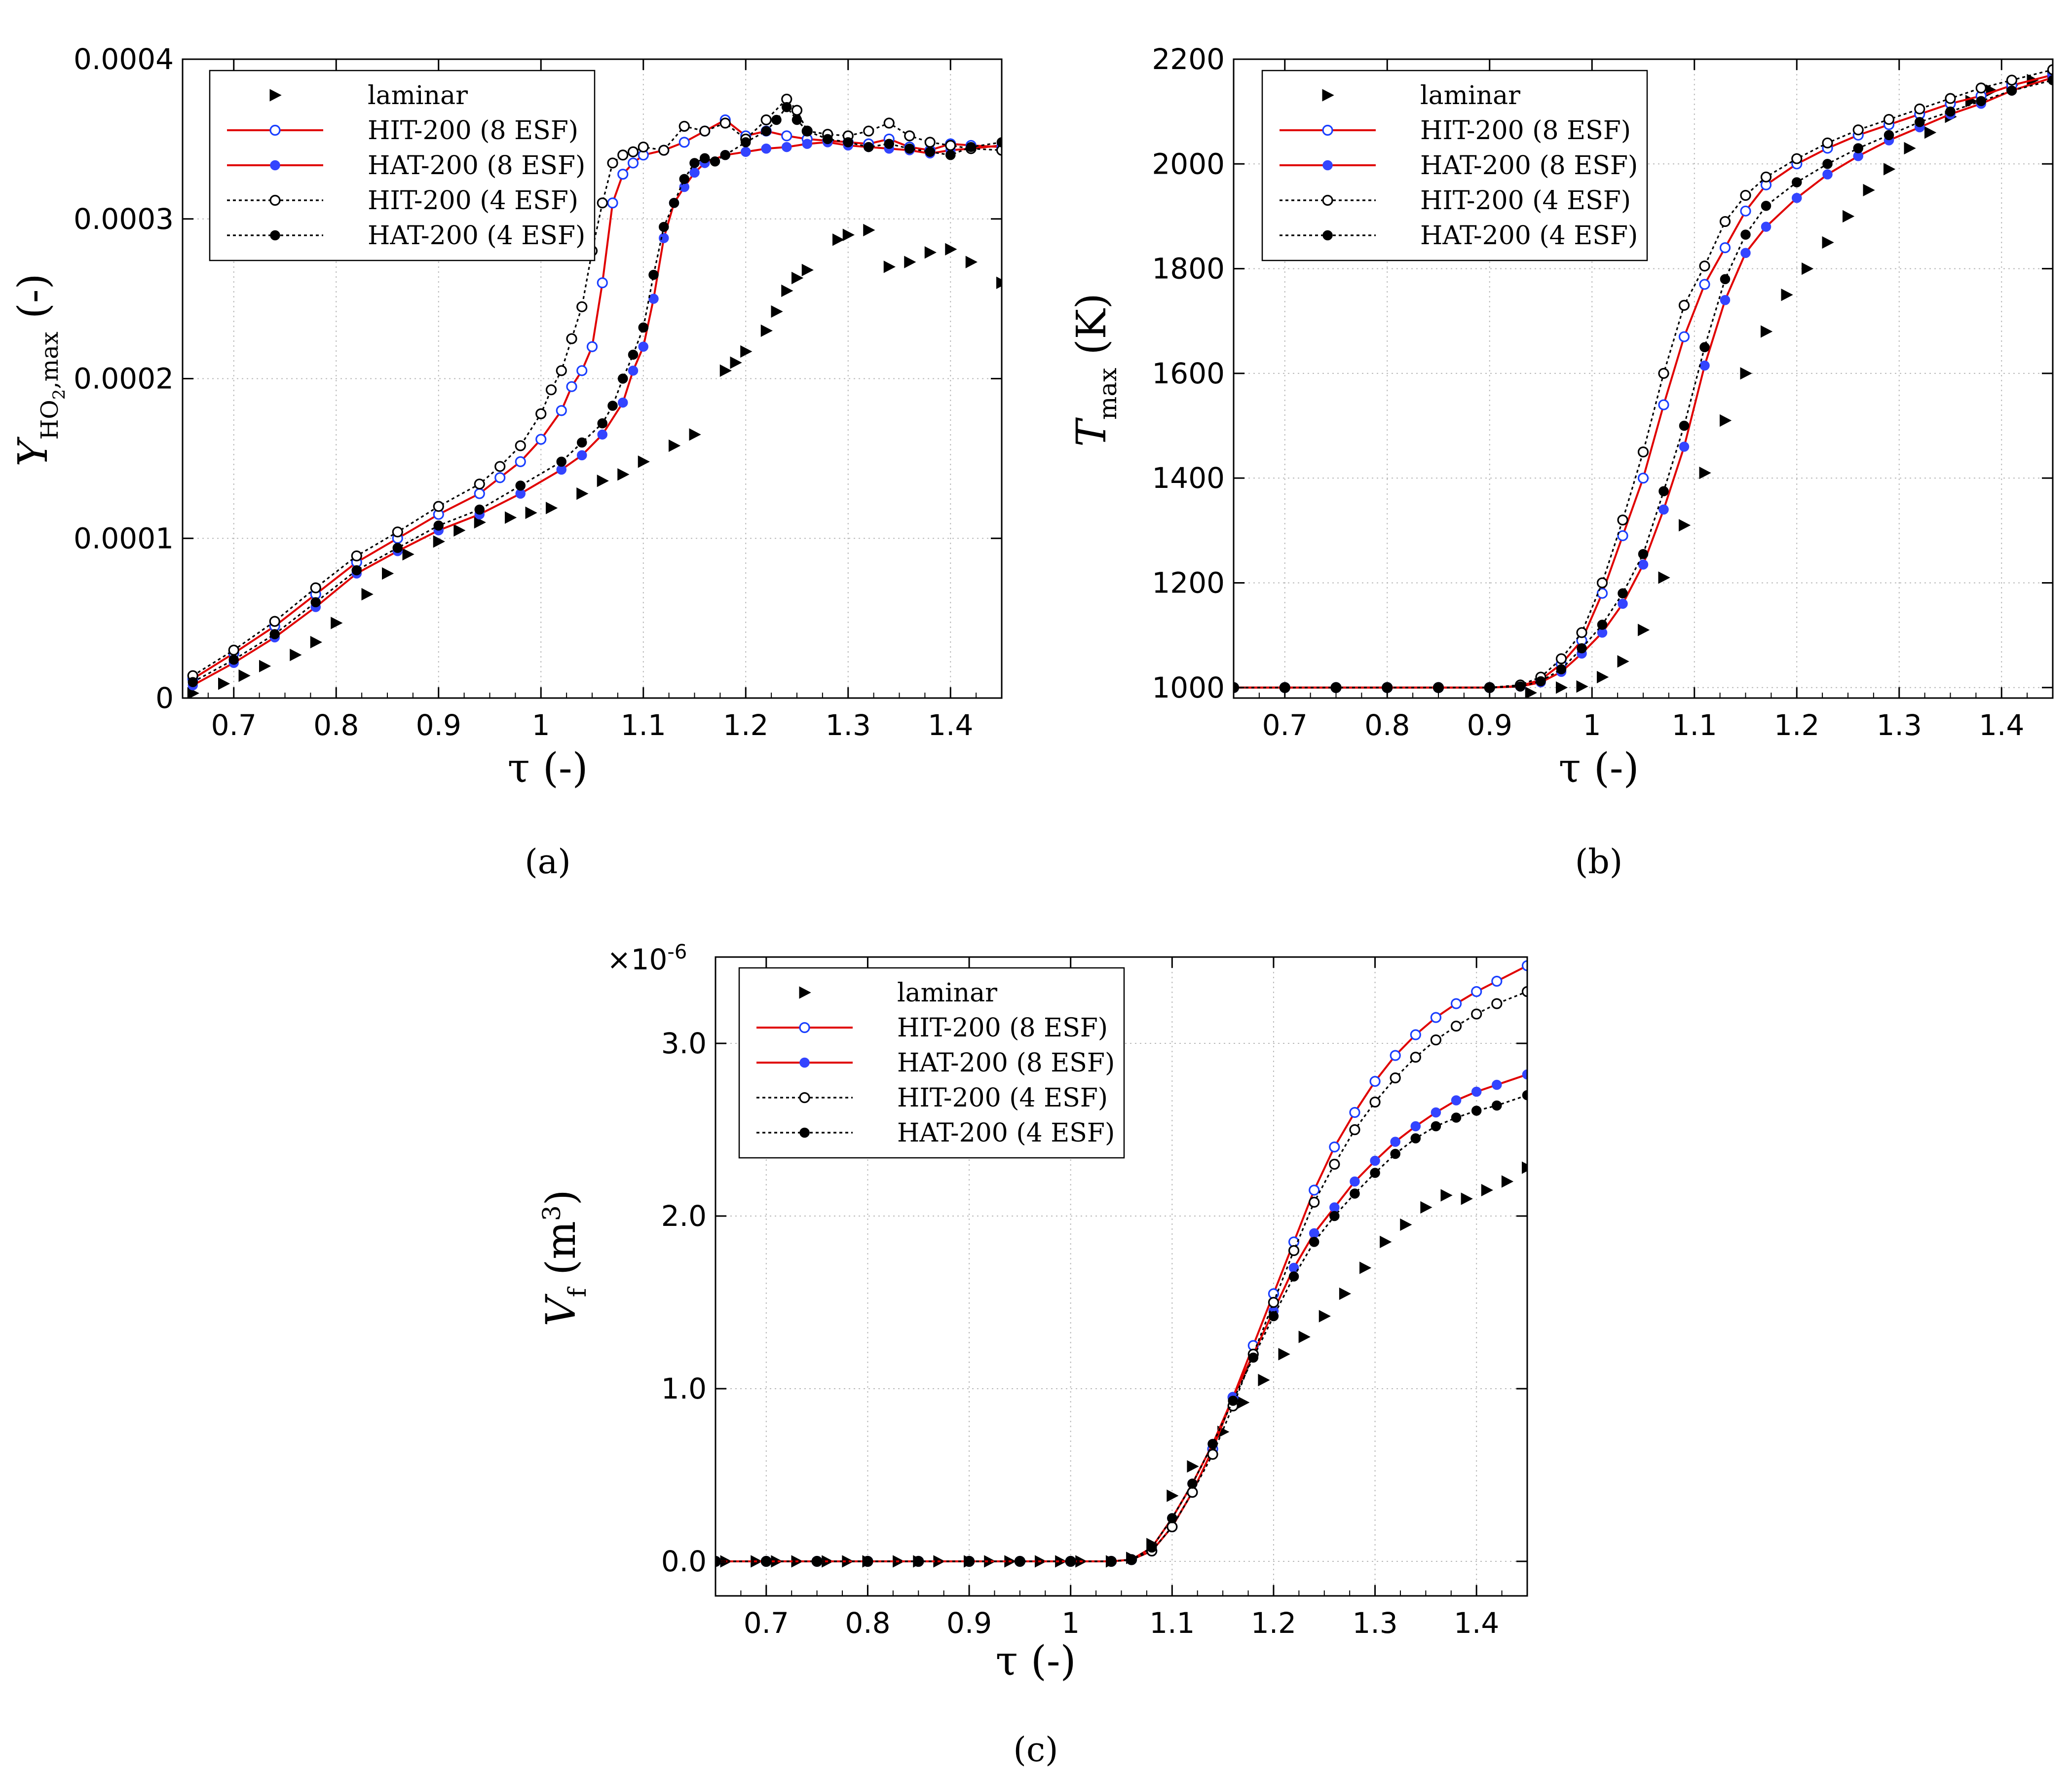 The image size is (2072, 1772). I want to click on panel-c: τ (-) Vf (m3) ×10⁻⁶ (c), so click(806, 1355).